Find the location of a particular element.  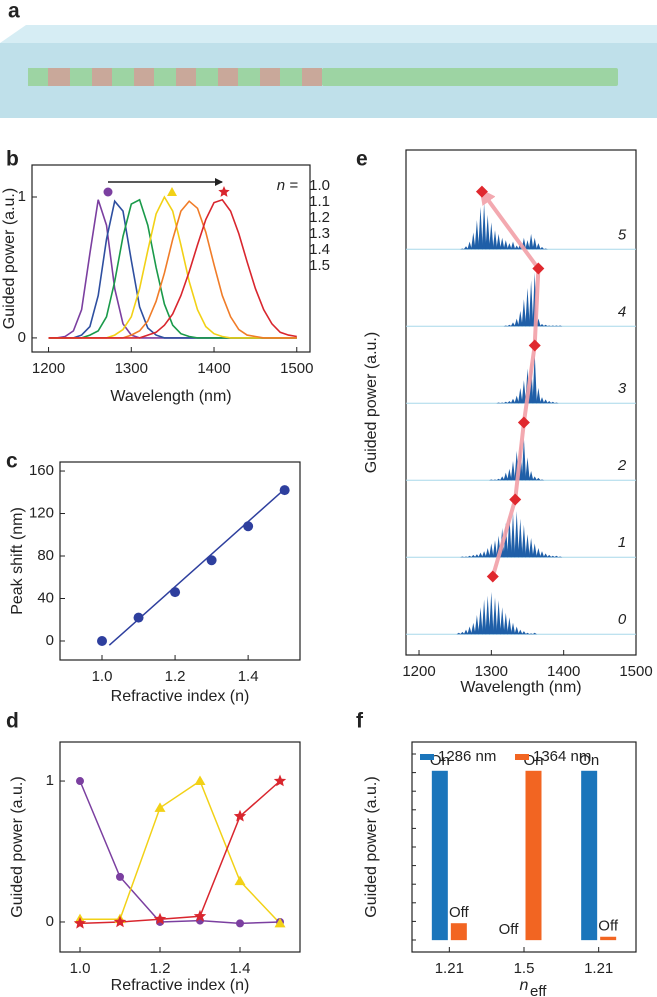

legend-swatch is located at coordinates (427, 757).